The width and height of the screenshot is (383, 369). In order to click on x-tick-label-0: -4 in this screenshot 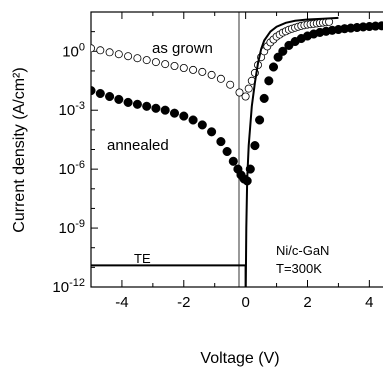, I will do `click(121, 302)`.